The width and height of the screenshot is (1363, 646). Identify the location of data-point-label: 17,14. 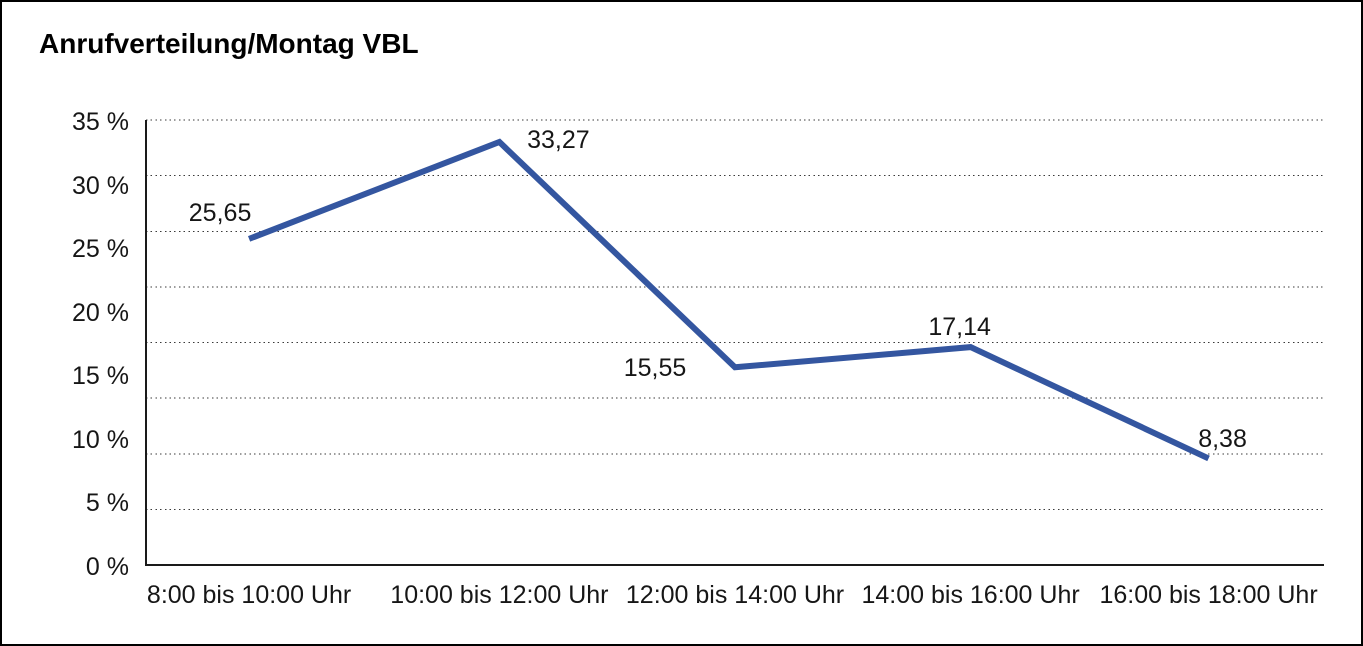
(959, 327).